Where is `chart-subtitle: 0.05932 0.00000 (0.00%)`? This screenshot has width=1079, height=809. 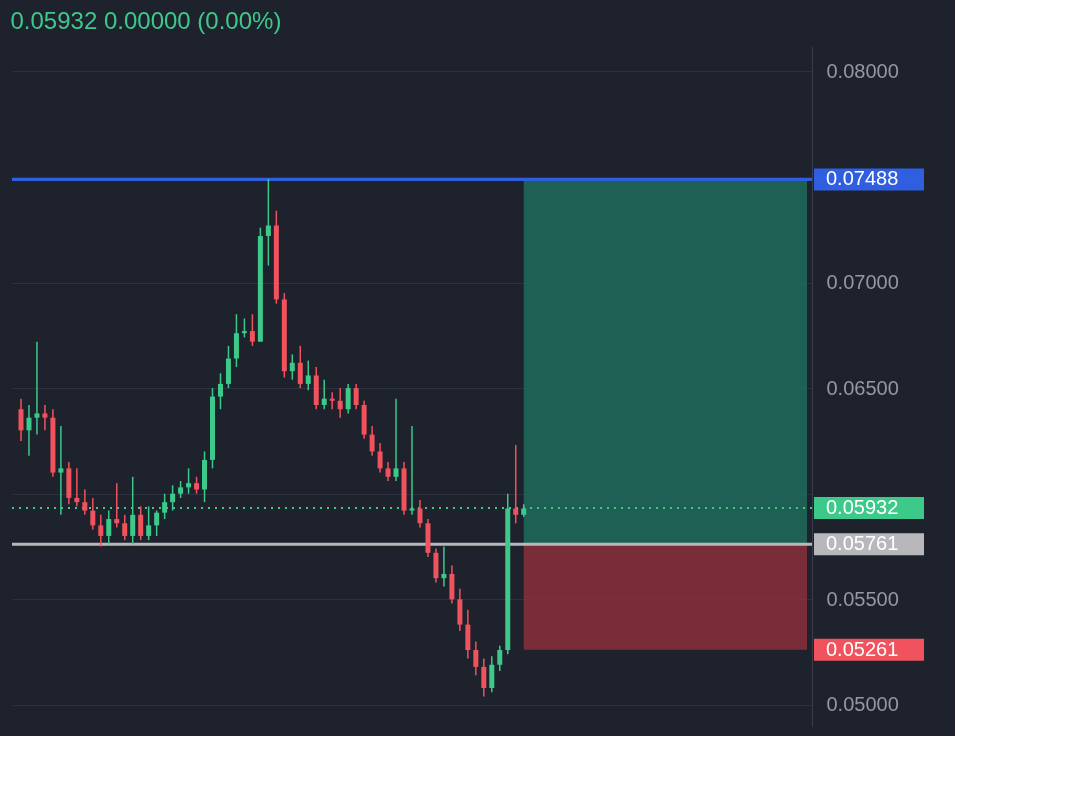 chart-subtitle: 0.05932 0.00000 (0.00%) is located at coordinates (146, 20).